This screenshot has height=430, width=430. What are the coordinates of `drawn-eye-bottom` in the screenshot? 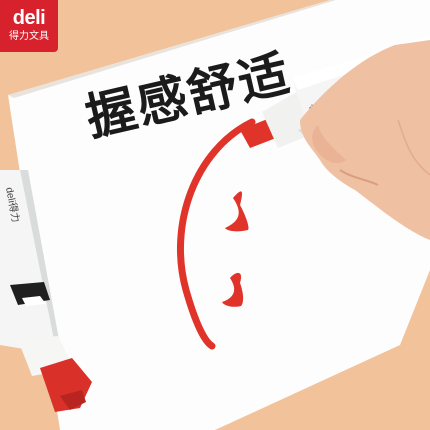 It's located at (233, 289).